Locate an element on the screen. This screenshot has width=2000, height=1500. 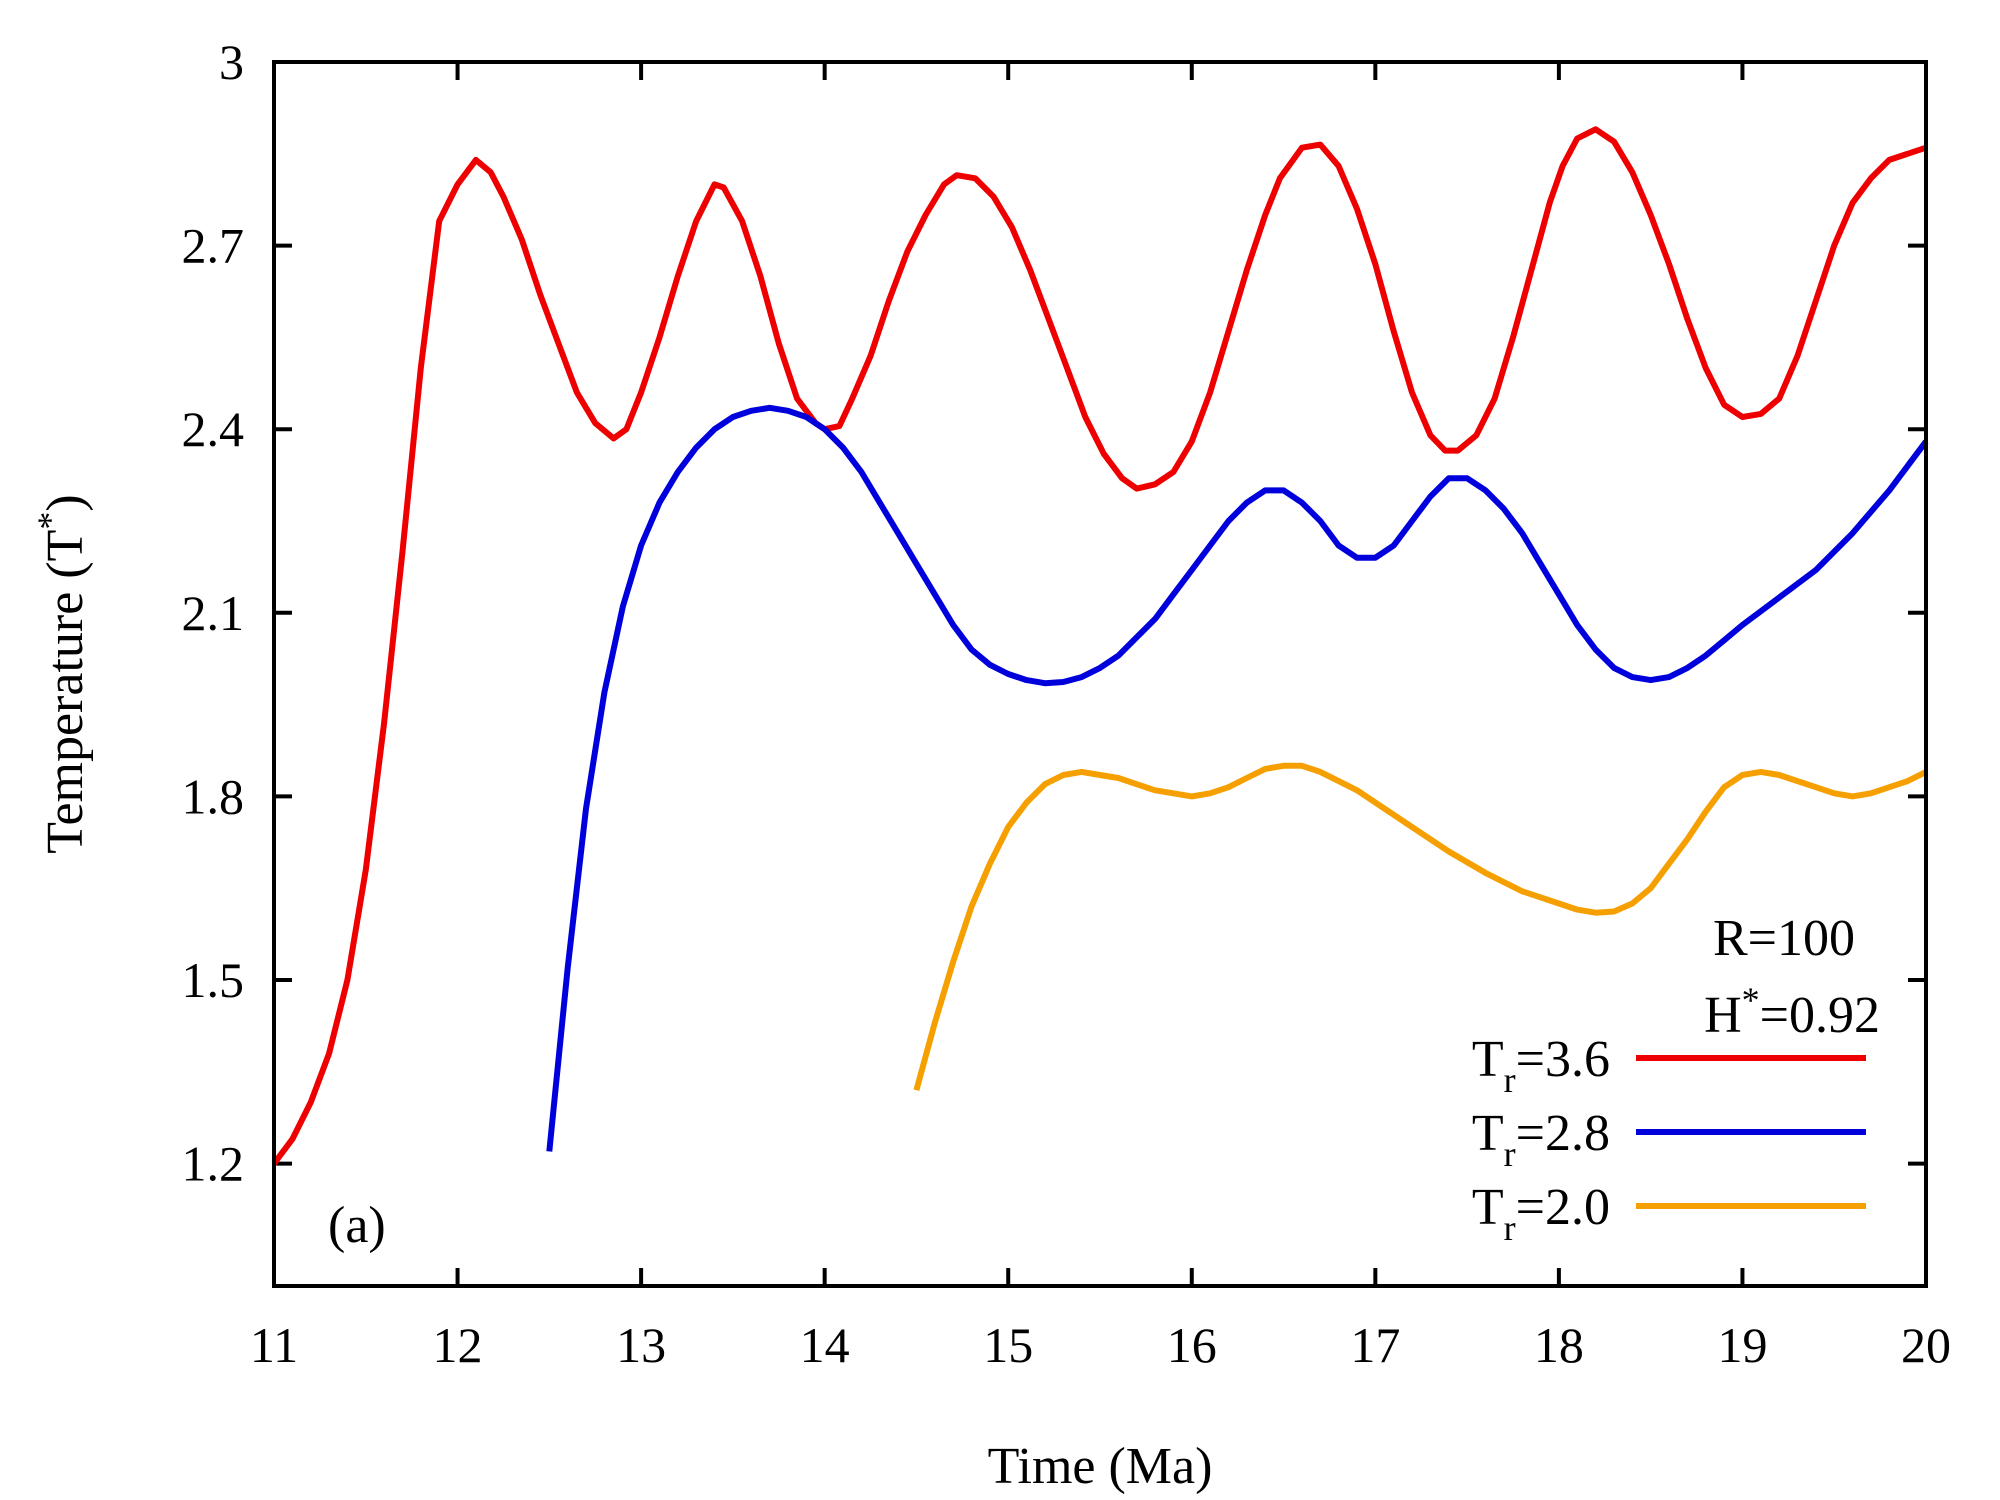
legend-label-rest-0: =3.6 is located at coordinates (1563, 1059).